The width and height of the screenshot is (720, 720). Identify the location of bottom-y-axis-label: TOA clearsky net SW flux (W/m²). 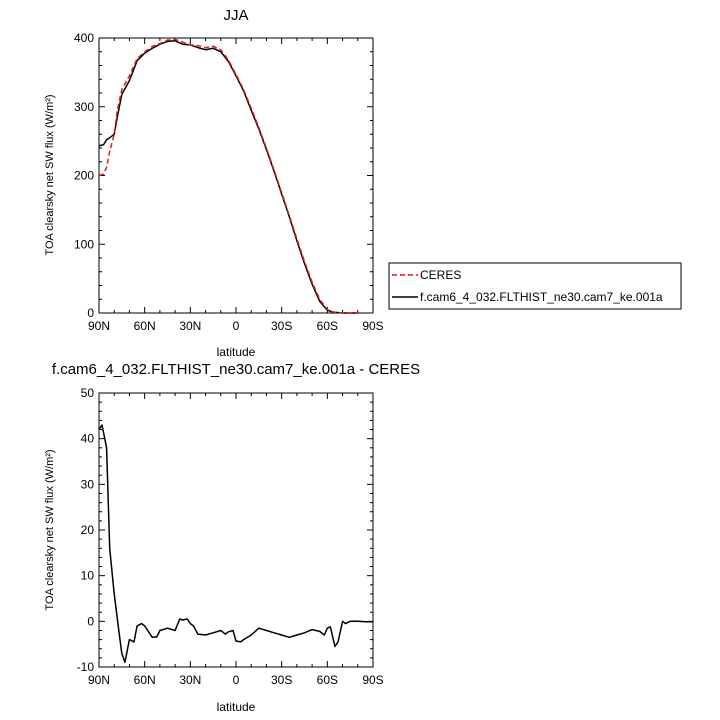
(50, 529).